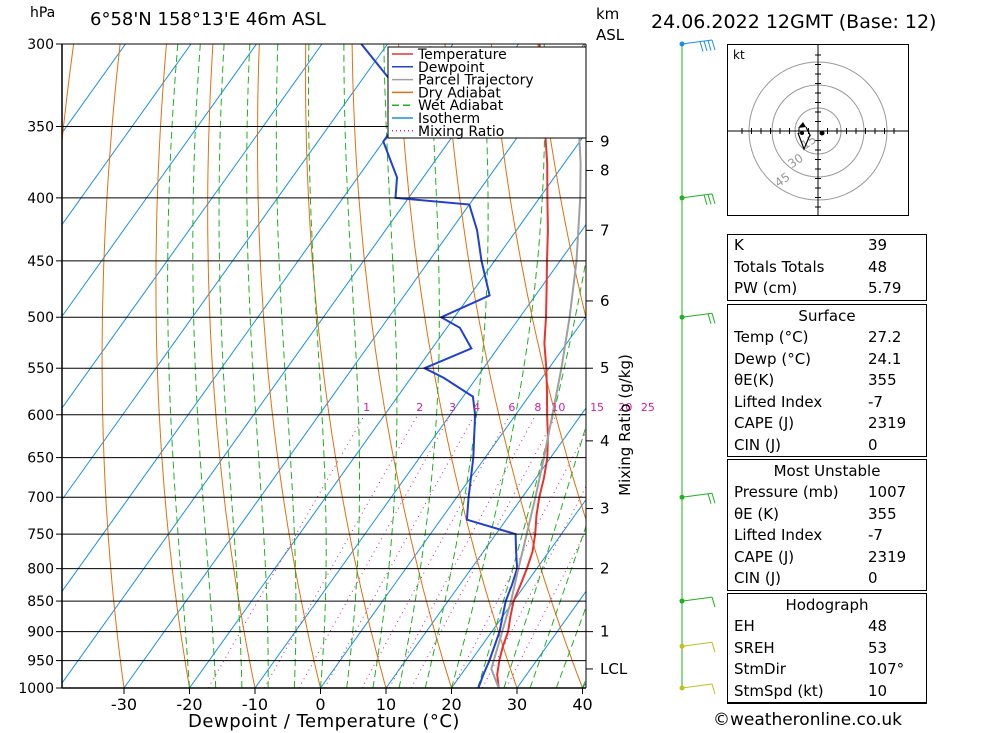 The image size is (1000, 733). Describe the element at coordinates (754, 380) in the screenshot. I see `row-label: θE(K)` at that location.